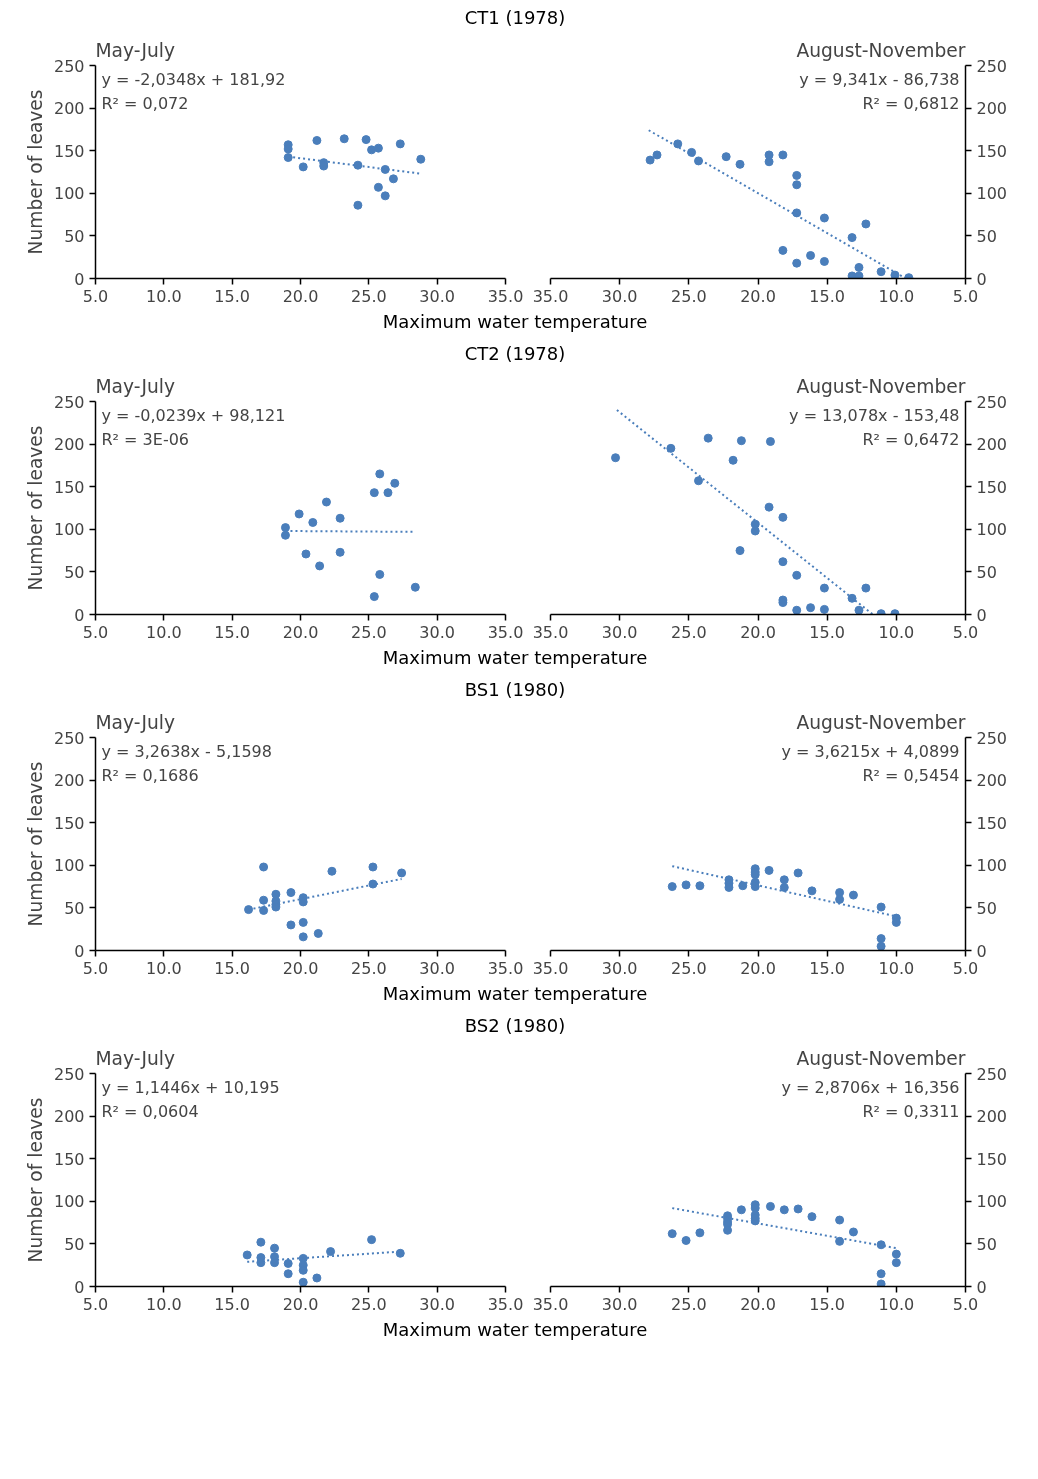  I want to click on annotation: R² = 3E-06, so click(145, 439).